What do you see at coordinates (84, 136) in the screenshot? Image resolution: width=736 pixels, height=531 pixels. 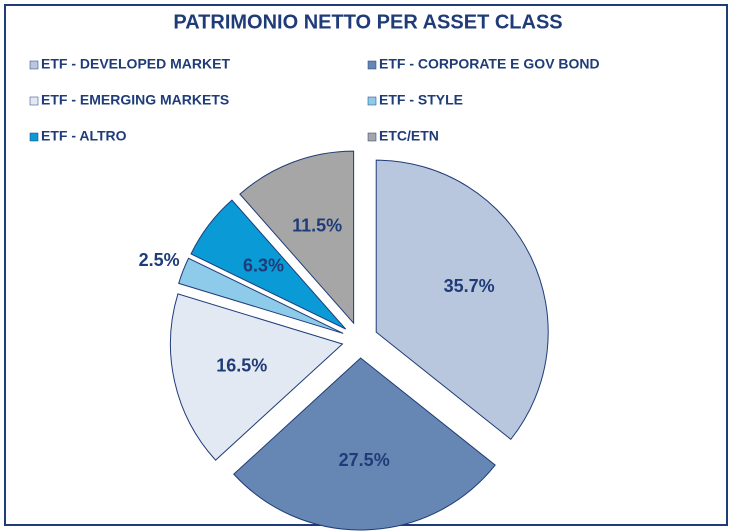 I see `legend-label: ETF - ALTRO` at bounding box center [84, 136].